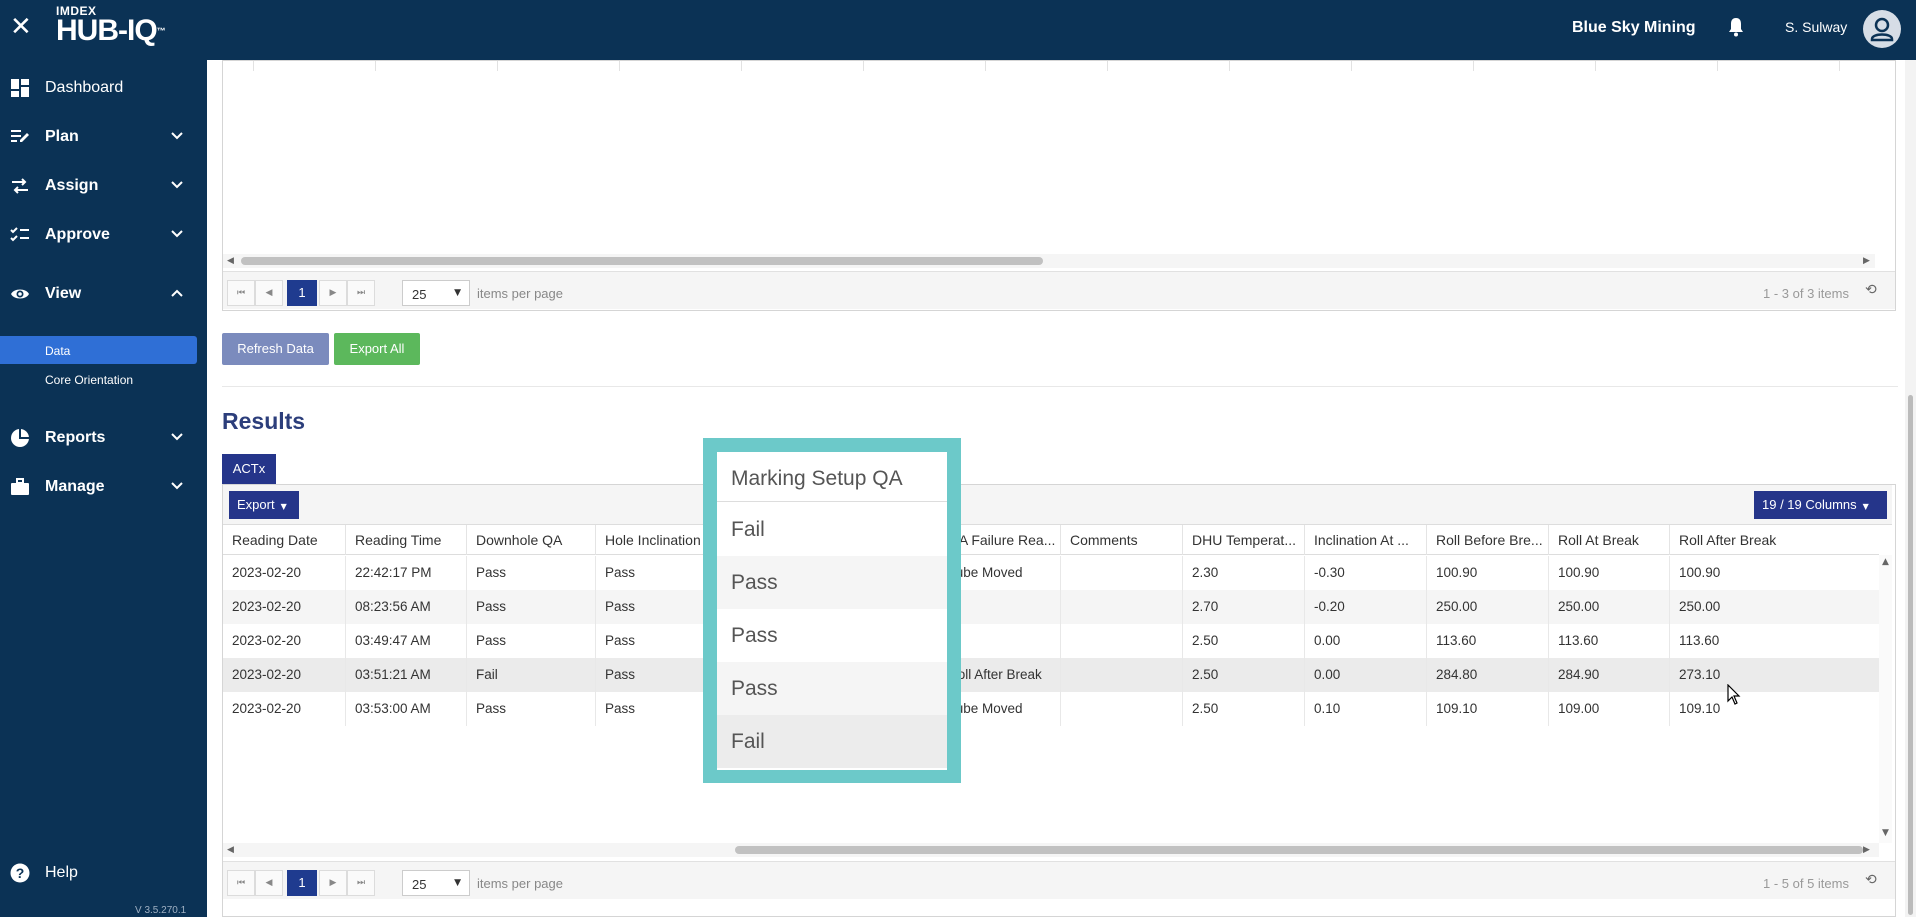  Describe the element at coordinates (1121, 540) in the screenshot. I see `column-header: Comments` at that location.